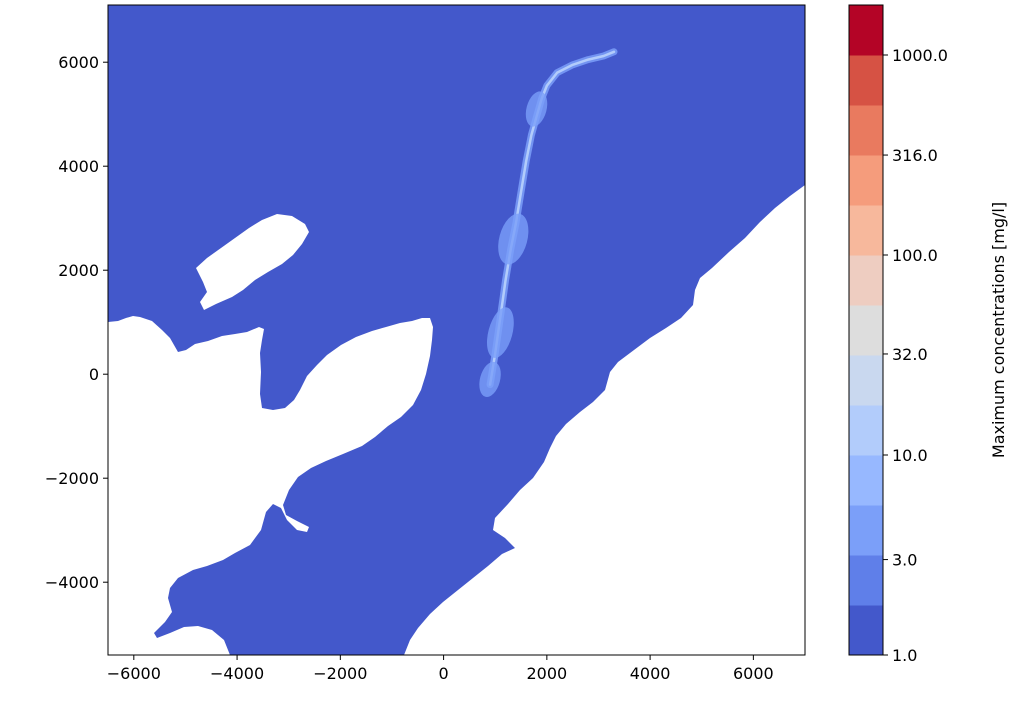 This screenshot has width=1016, height=703. I want to click on pollution-plume, so click(548, 222).